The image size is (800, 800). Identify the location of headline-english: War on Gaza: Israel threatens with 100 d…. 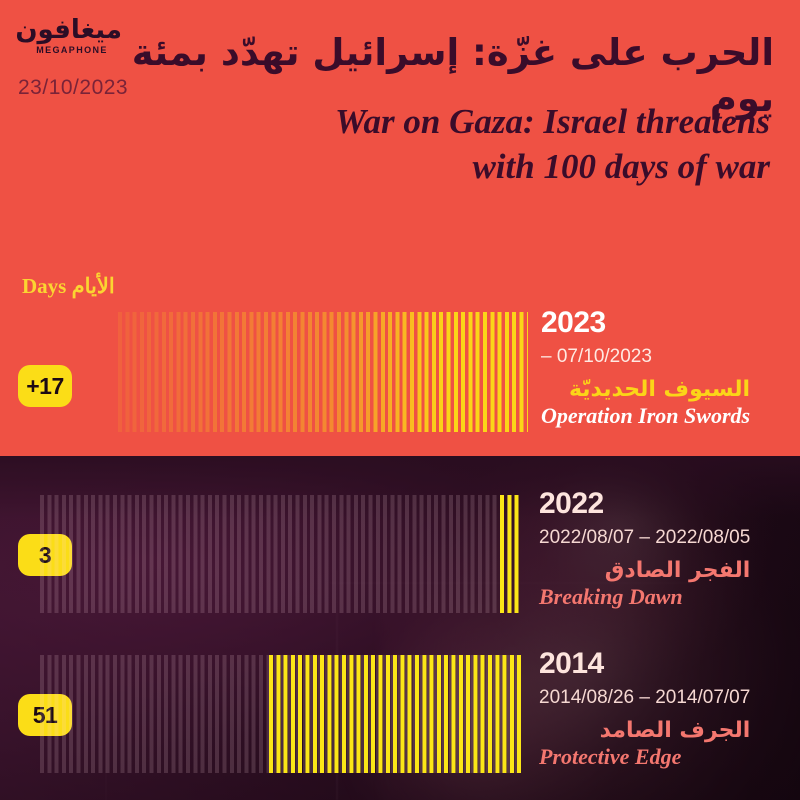
(440, 145).